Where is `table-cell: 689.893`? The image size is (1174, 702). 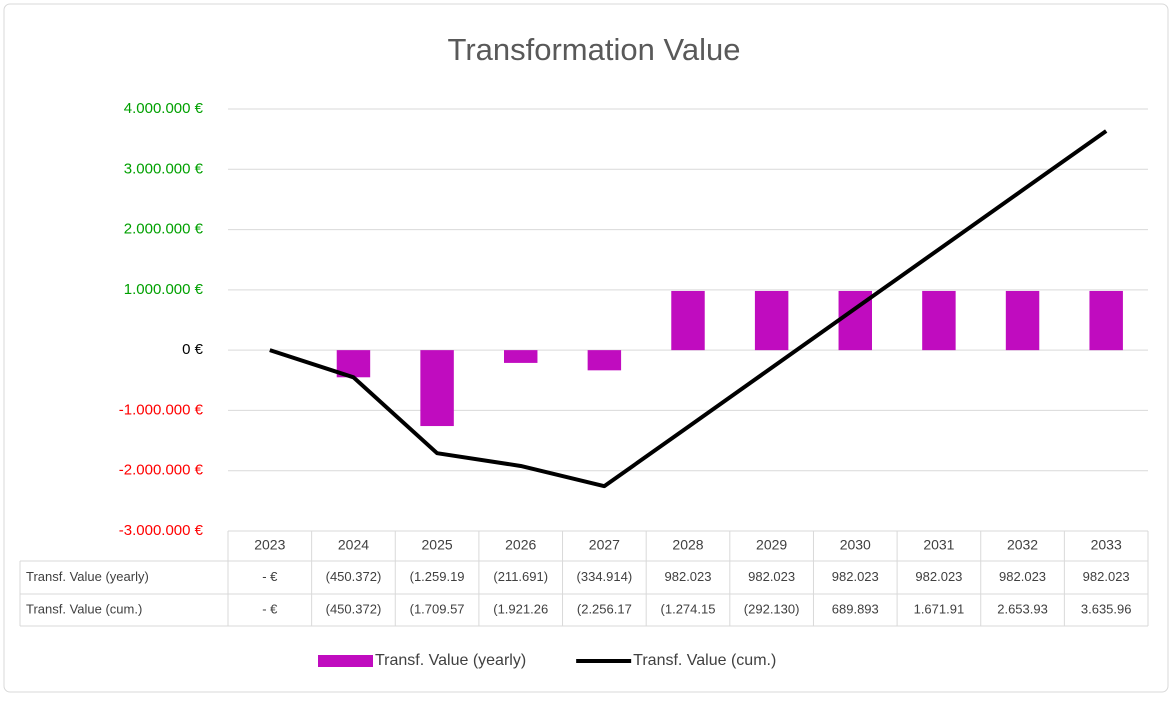 table-cell: 689.893 is located at coordinates (855, 608).